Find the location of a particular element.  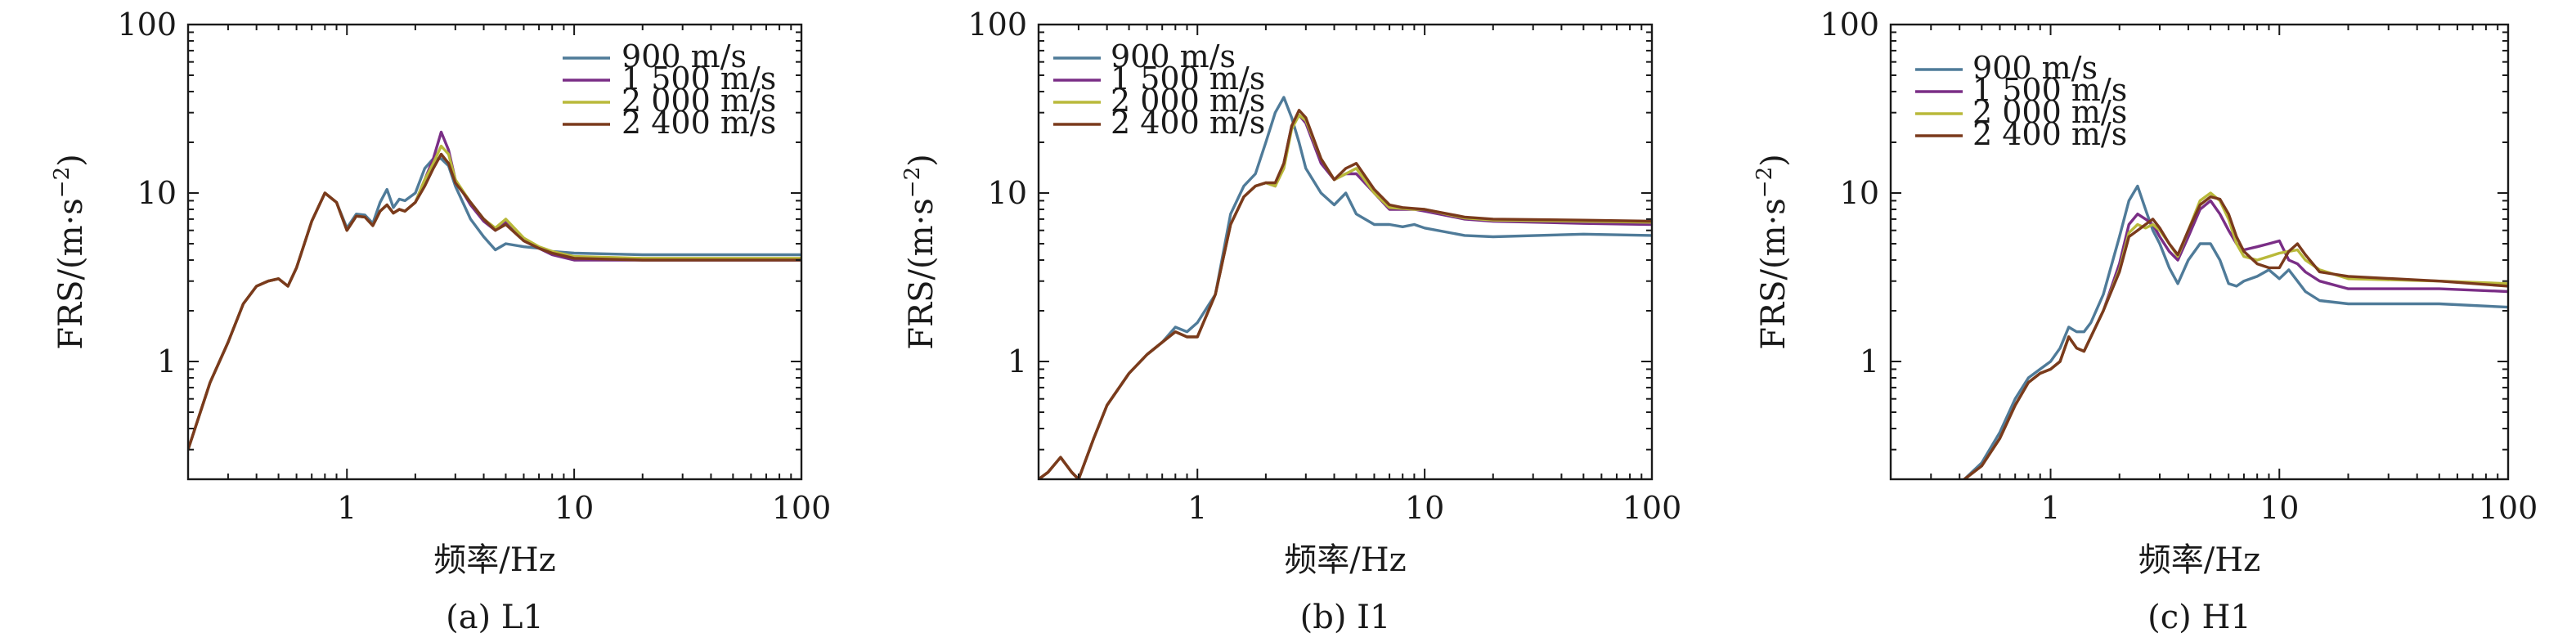

panel-caption: (b) I1 is located at coordinates (1345, 618).